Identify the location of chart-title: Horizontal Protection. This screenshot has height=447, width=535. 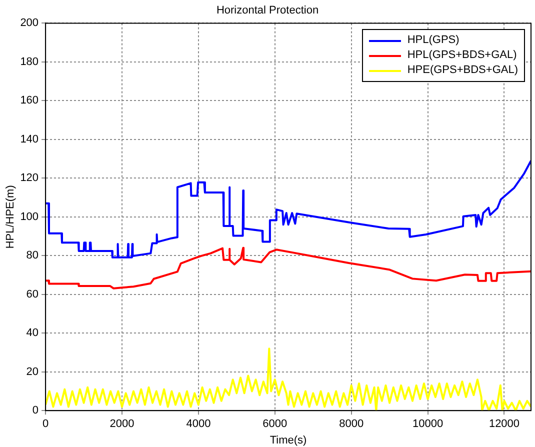
(267, 10).